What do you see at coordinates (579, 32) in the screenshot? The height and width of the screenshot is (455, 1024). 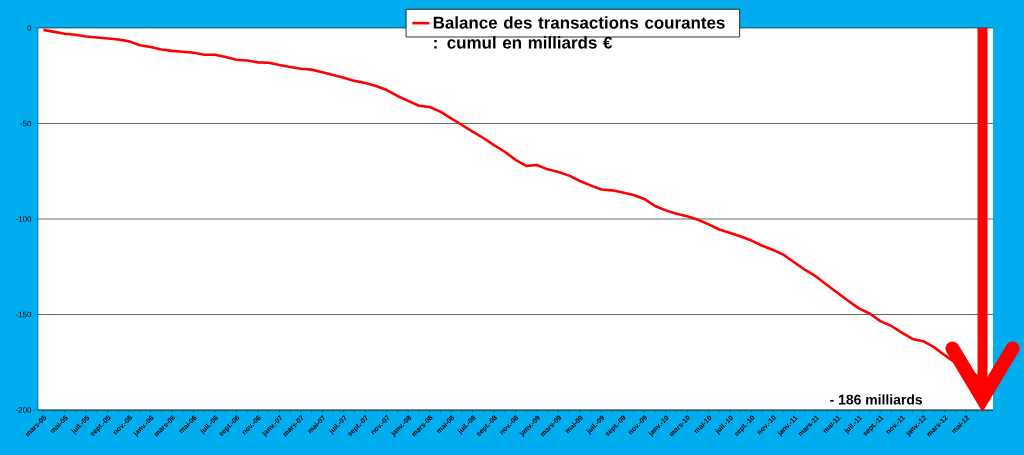 I see `legend-label: Balance des transactions courantes : cumul en milliards €` at bounding box center [579, 32].